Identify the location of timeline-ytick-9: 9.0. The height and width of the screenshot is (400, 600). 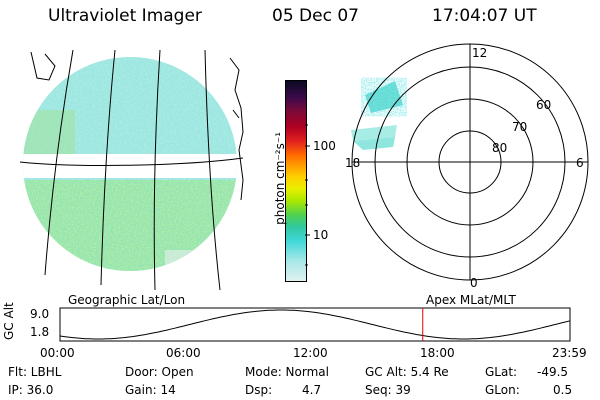
(40, 314).